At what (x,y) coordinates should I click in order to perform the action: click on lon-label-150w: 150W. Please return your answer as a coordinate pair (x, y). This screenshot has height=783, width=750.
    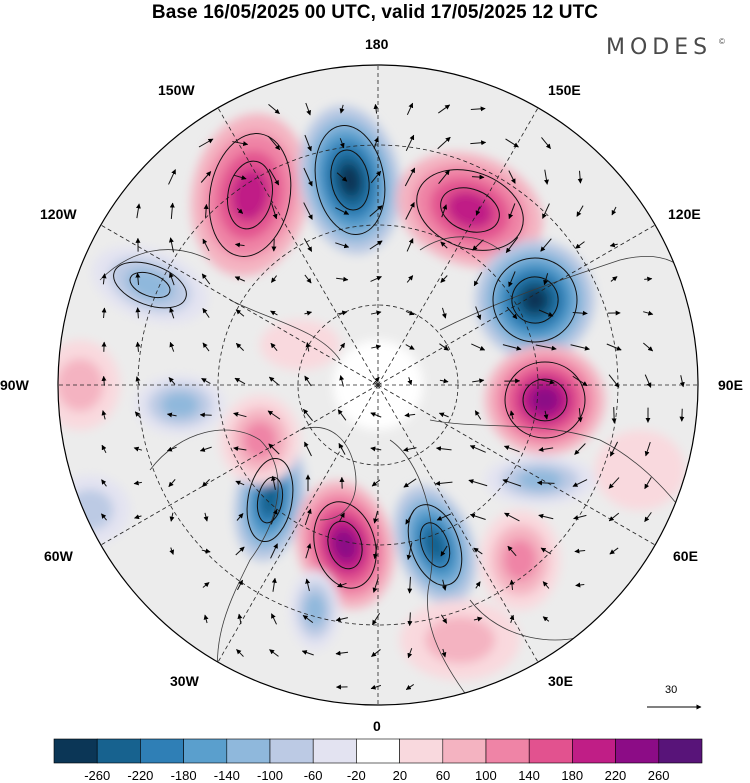
    Looking at the image, I should click on (176, 90).